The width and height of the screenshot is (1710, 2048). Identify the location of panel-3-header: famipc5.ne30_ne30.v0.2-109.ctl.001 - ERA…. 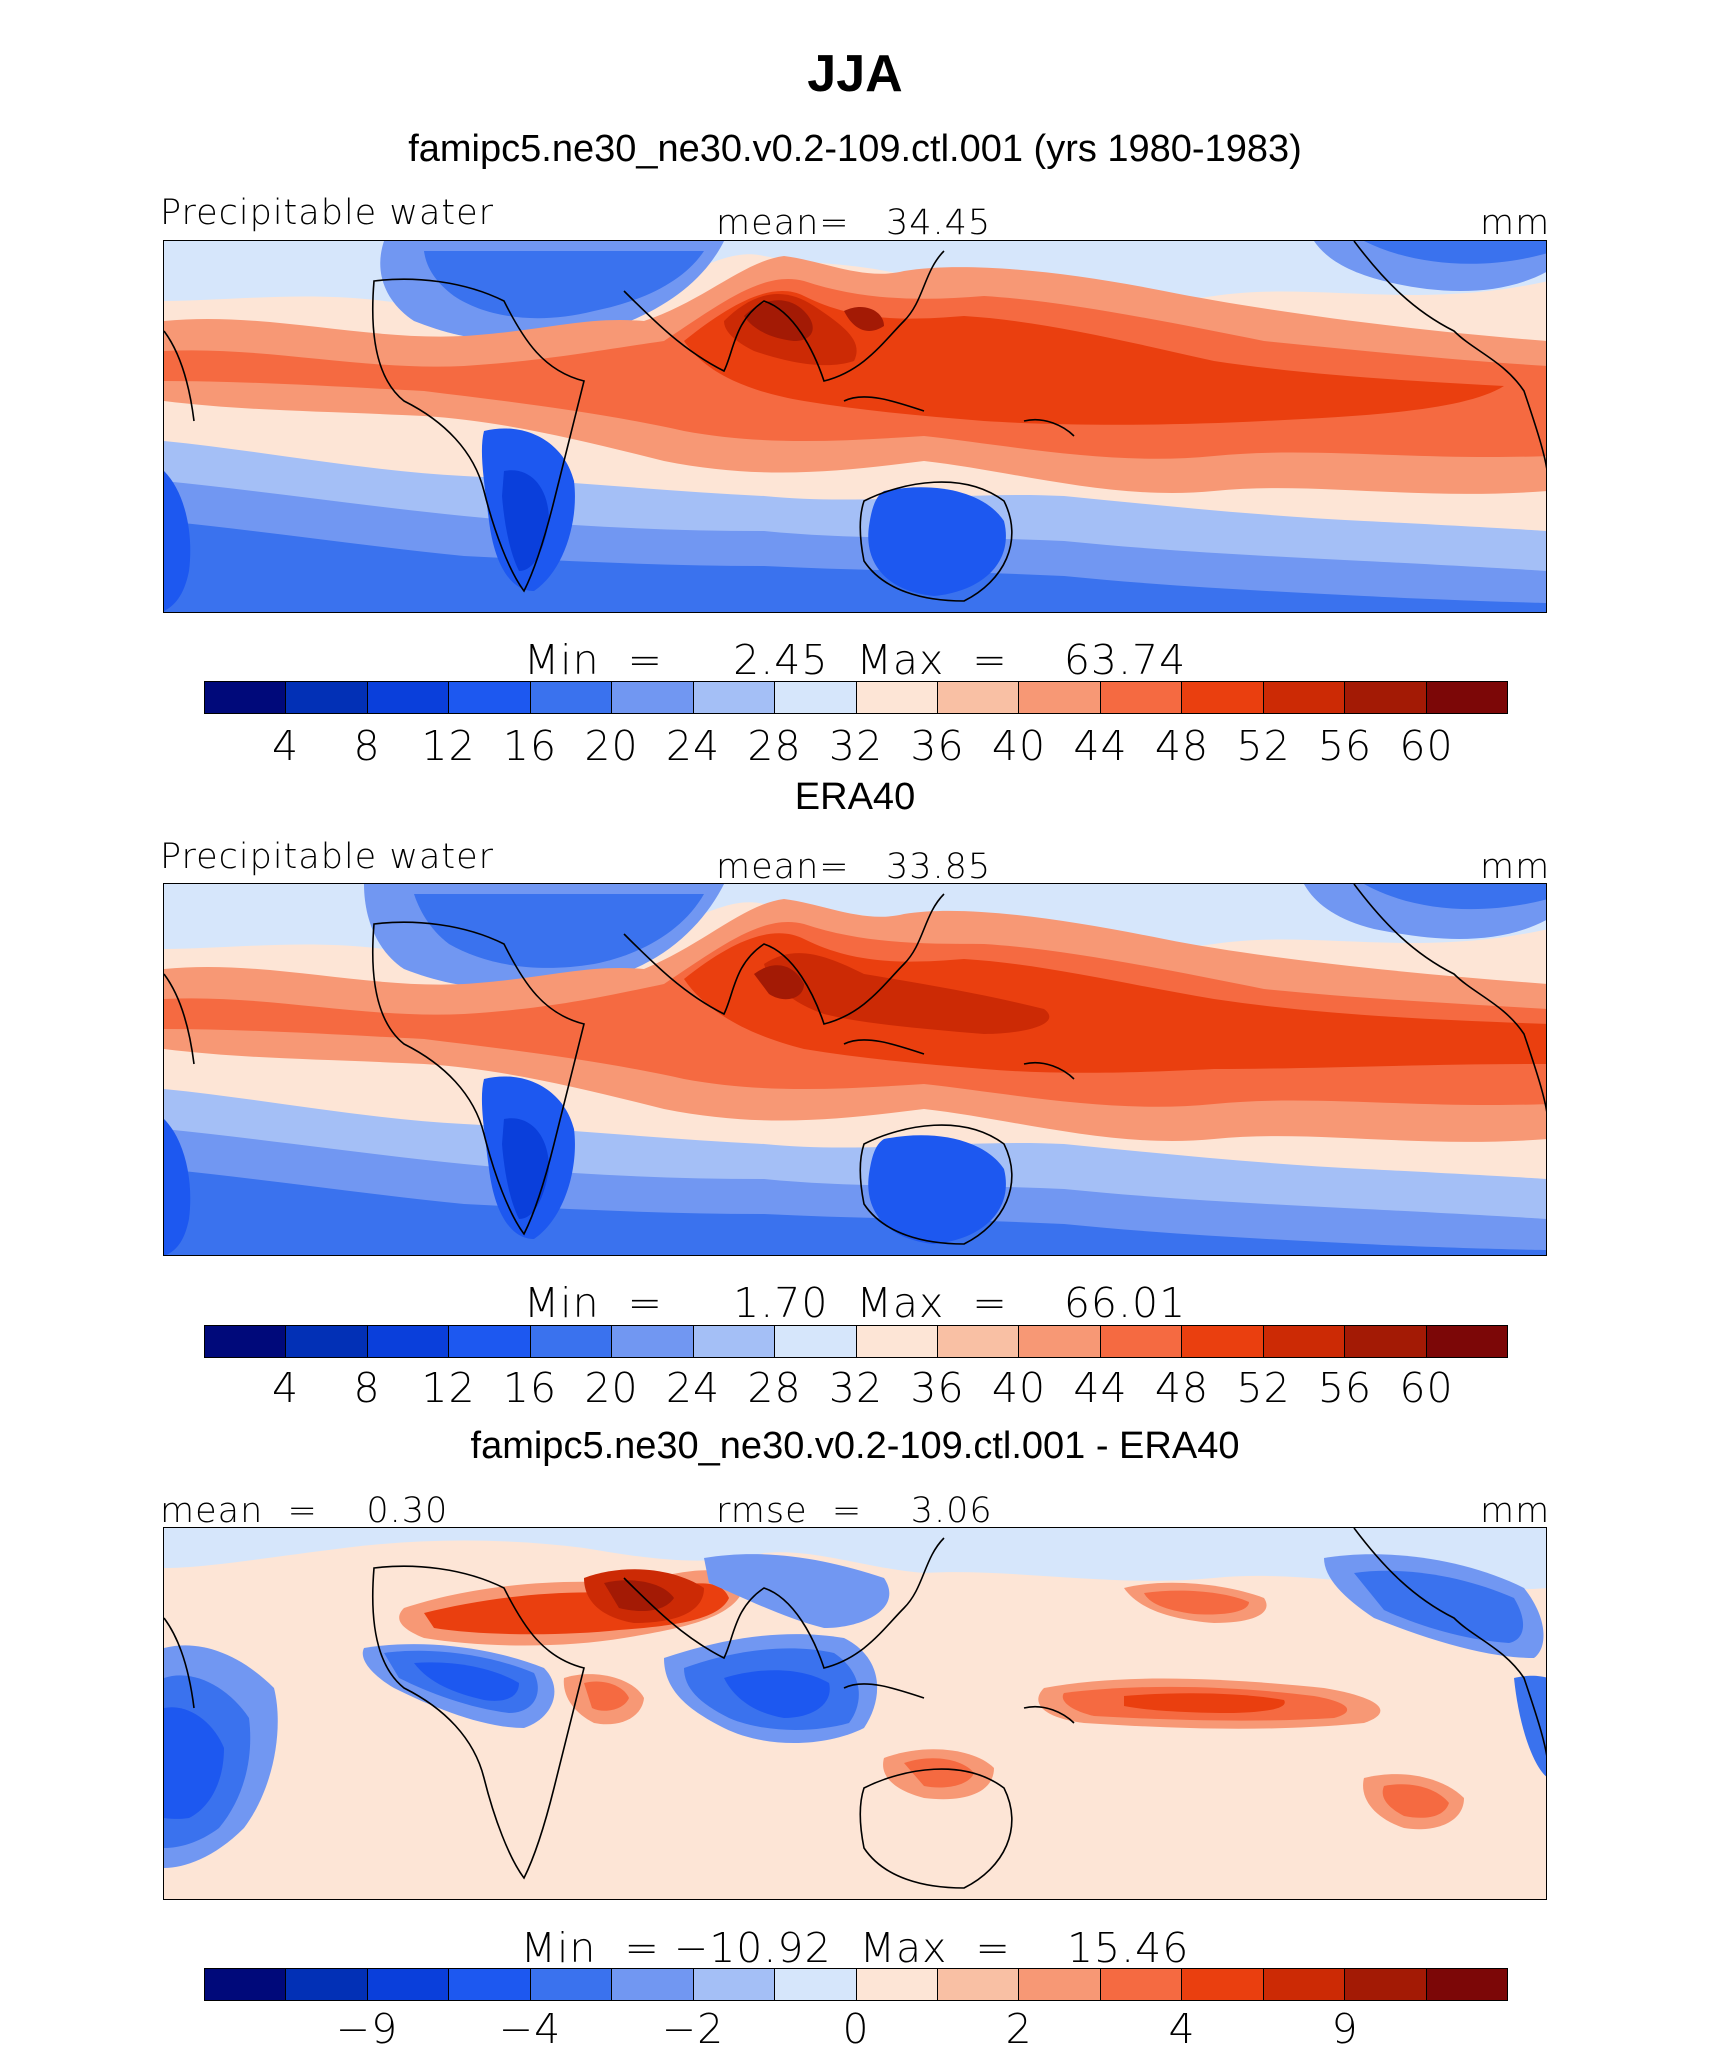
(855, 1446).